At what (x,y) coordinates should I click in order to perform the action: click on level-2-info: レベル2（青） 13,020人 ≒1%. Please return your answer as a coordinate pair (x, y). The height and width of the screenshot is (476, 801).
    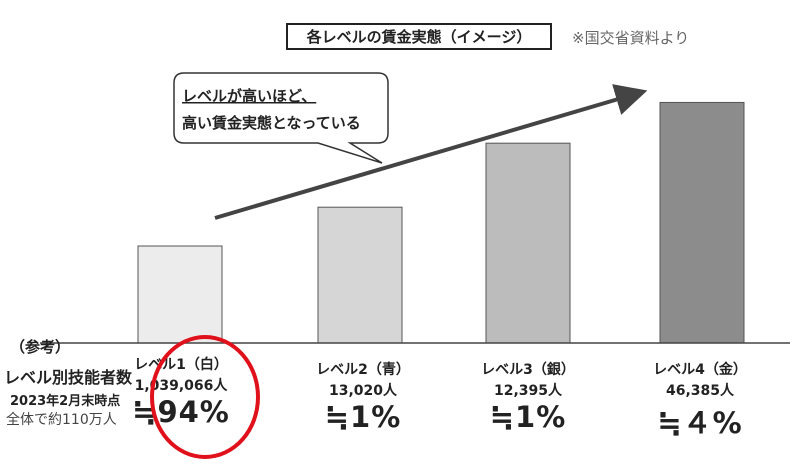
    Looking at the image, I should click on (363, 396).